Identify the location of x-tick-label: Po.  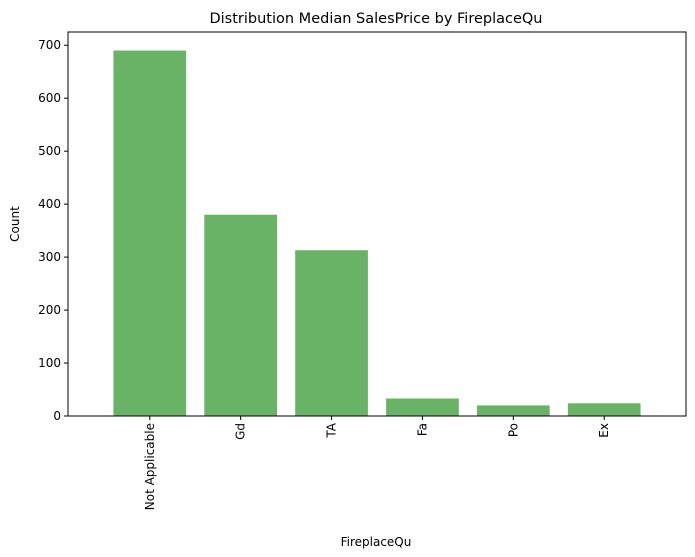
(513, 430).